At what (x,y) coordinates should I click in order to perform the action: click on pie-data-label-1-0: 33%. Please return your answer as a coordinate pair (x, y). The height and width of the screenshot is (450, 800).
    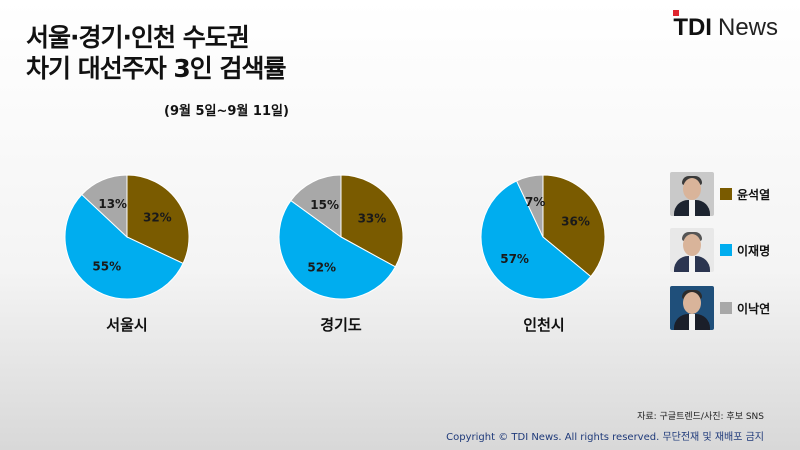
    Looking at the image, I should click on (372, 219).